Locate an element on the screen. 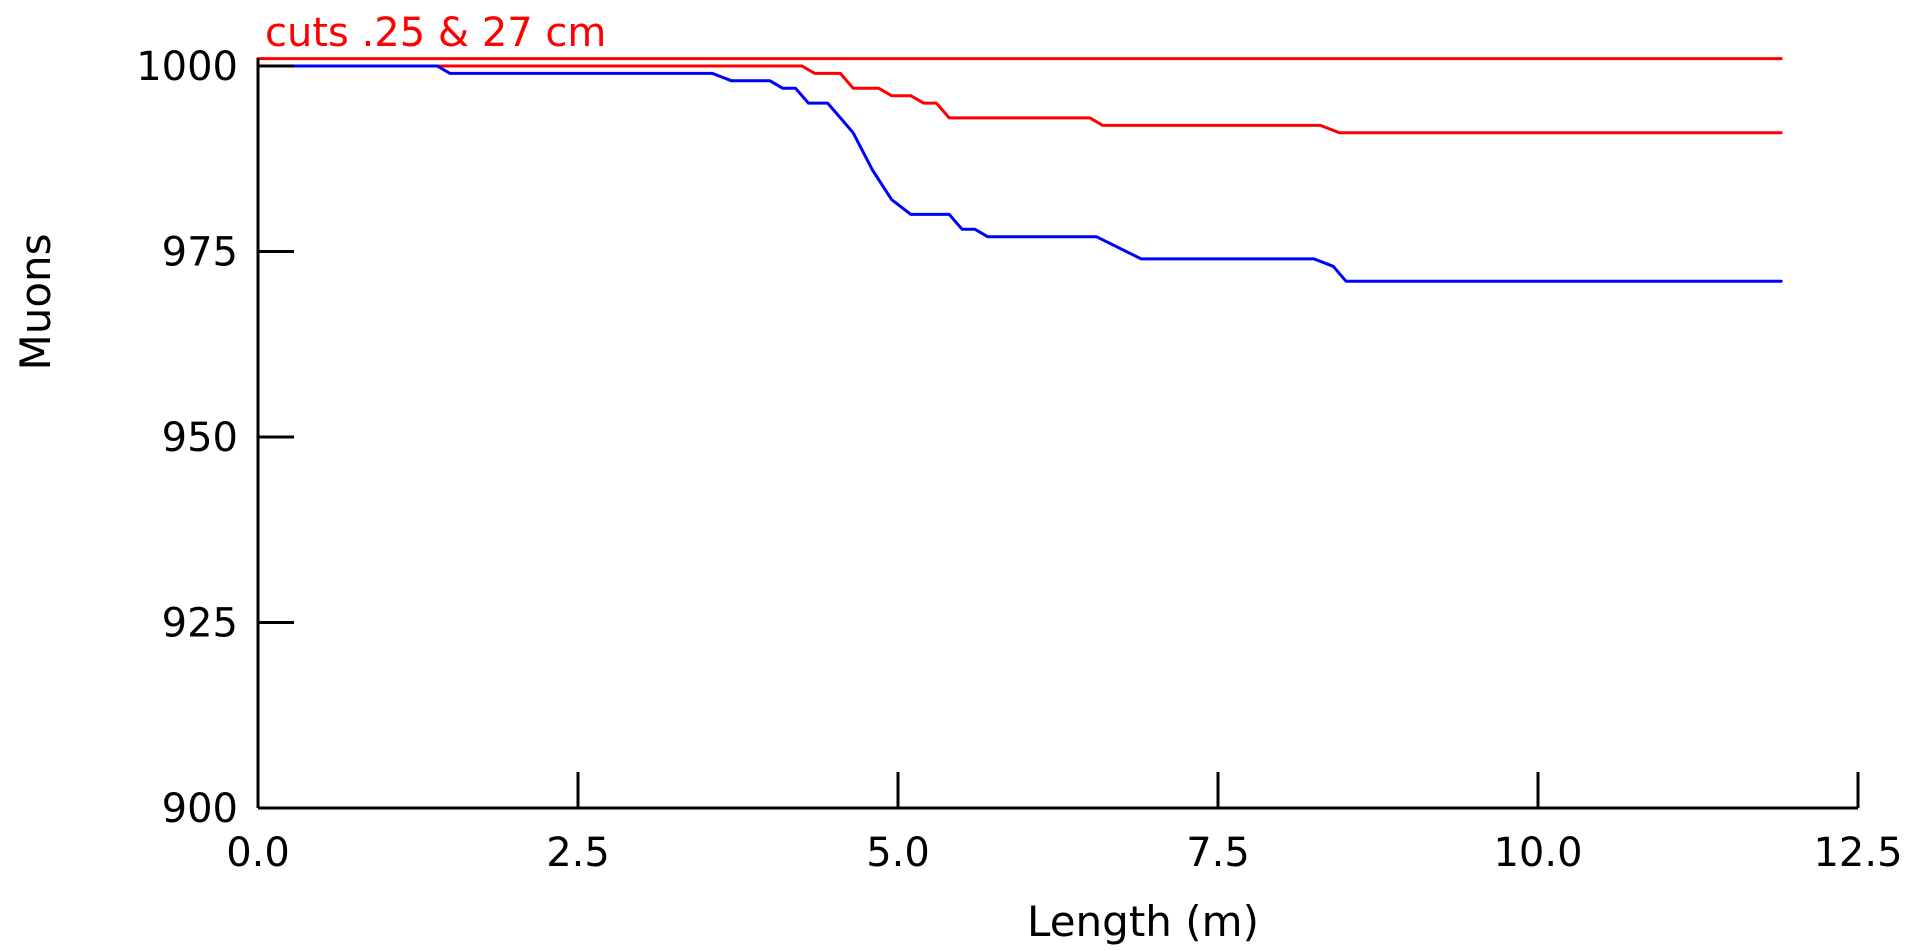  y-tick-label: 900 is located at coordinates (200, 809).